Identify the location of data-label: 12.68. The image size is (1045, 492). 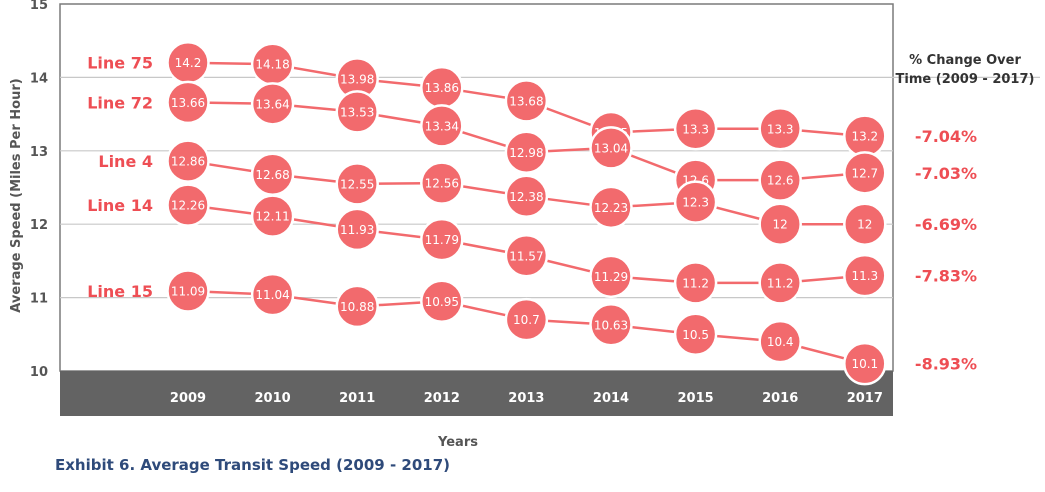
(272, 175).